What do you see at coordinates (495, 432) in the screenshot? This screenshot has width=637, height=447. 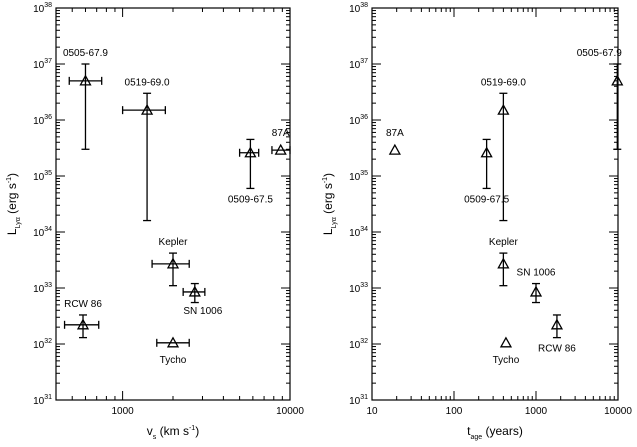 I see `x-axis-label: tage (years)` at bounding box center [495, 432].